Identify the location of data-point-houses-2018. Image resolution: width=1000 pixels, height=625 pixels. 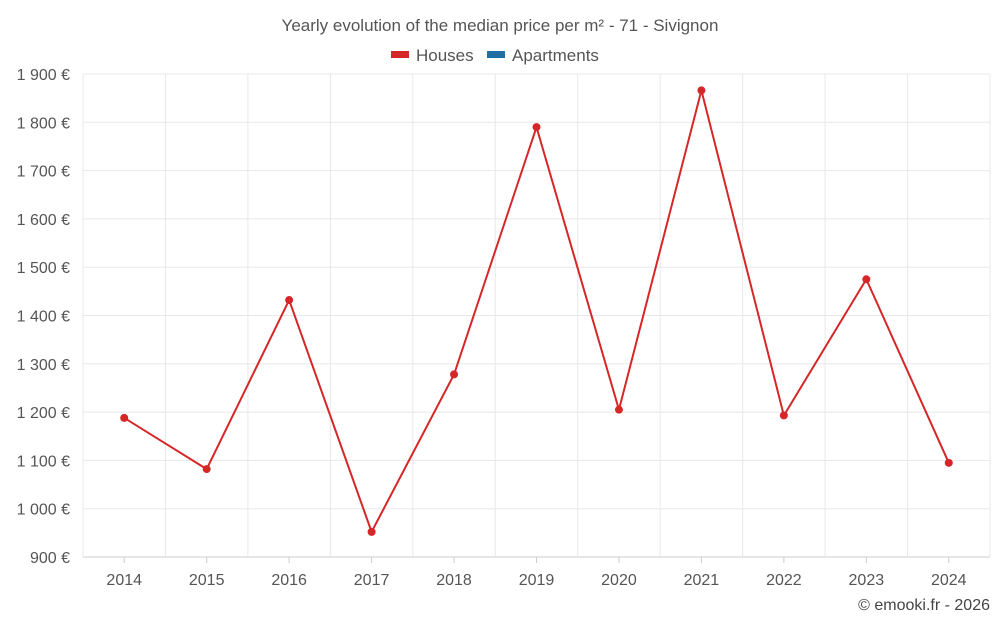
(454, 374).